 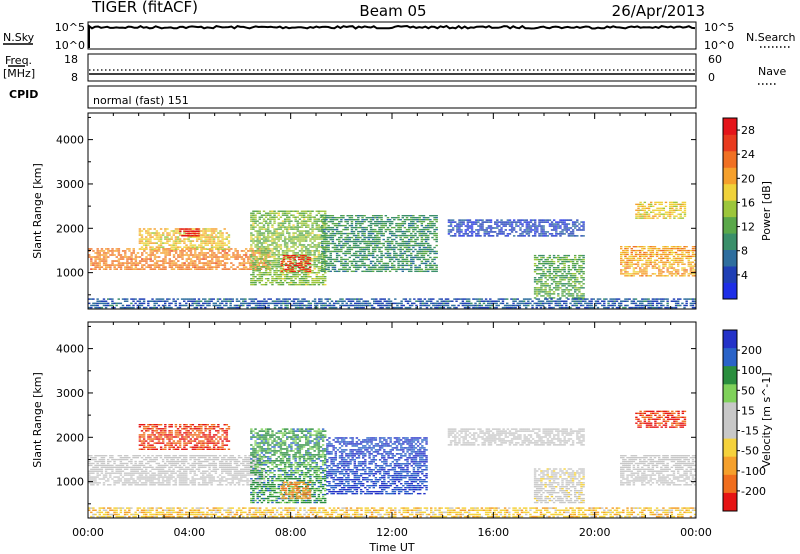 What do you see at coordinates (715, 59) in the screenshot?
I see `nave-tick-top: 60` at bounding box center [715, 59].